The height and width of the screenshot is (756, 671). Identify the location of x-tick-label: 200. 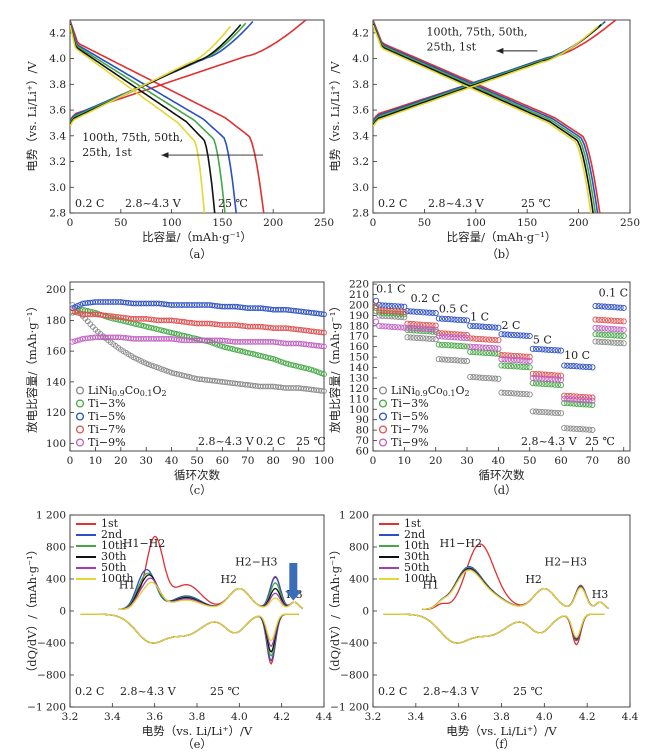
(273, 223).